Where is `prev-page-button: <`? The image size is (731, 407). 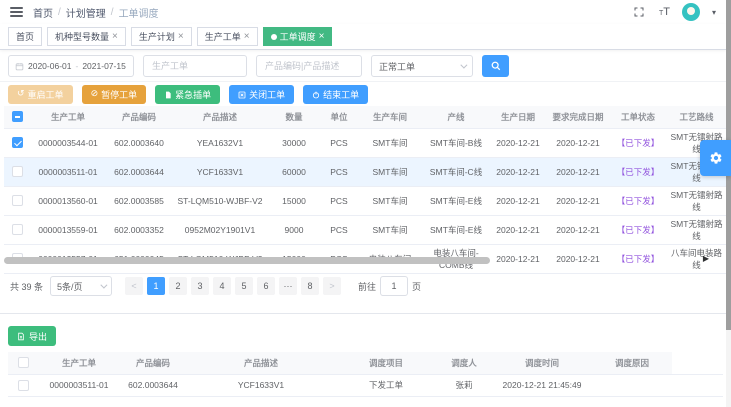
prev-page-button: < is located at coordinates (134, 286).